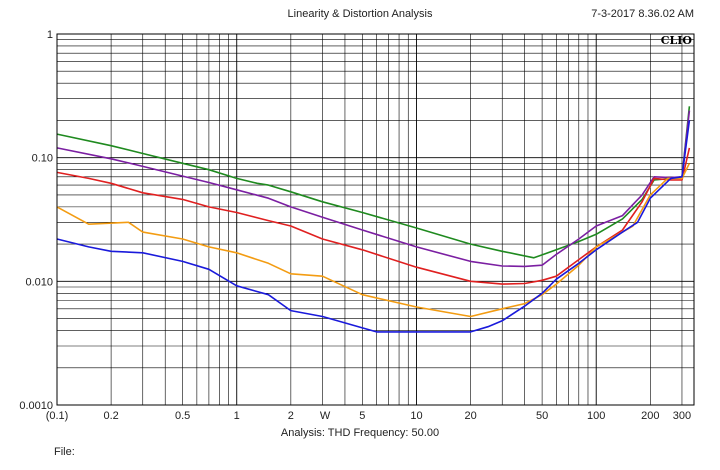  I want to click on file-label: File:, so click(64, 452).